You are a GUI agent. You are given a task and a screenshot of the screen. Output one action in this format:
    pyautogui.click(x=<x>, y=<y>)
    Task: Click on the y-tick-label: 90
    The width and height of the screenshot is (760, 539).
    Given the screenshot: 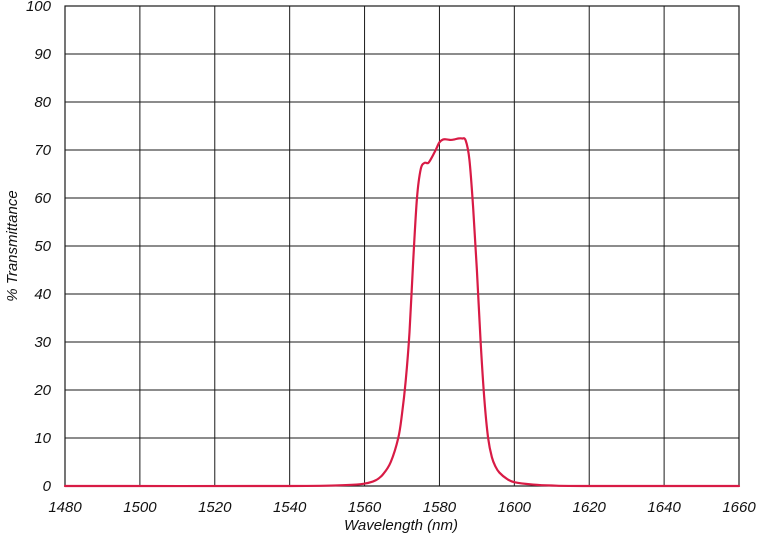 What is the action you would take?
    pyautogui.click(x=42, y=54)
    